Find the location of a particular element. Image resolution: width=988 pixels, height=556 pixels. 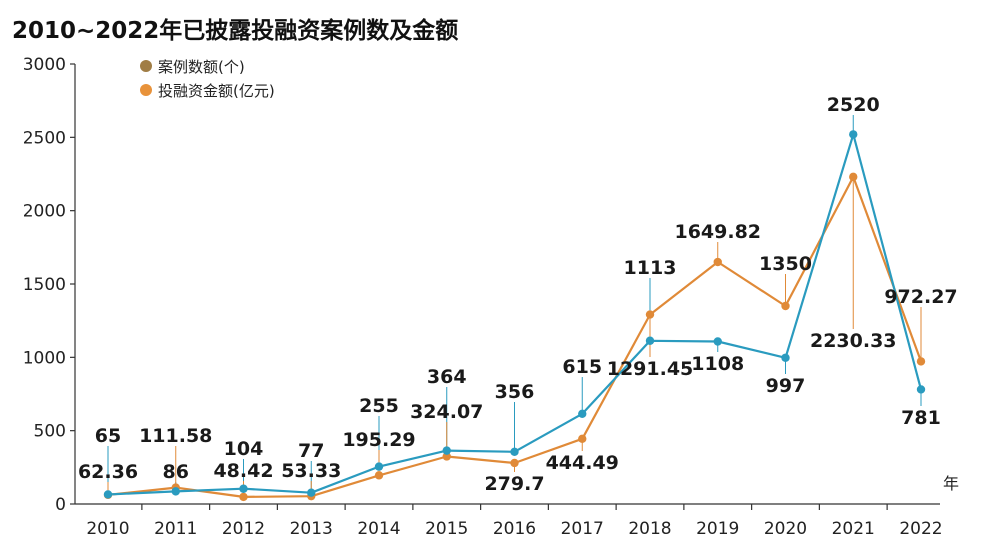

x-tick-label: 2011 is located at coordinates (175, 529).